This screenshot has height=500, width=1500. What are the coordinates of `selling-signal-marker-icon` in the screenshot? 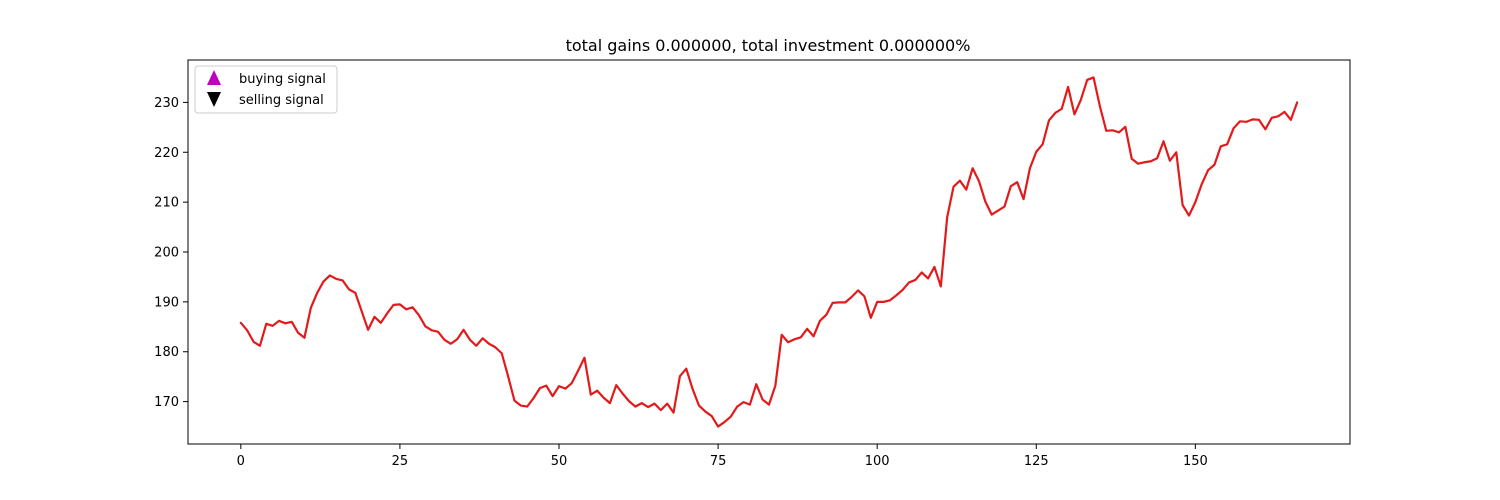 It's located at (214, 99).